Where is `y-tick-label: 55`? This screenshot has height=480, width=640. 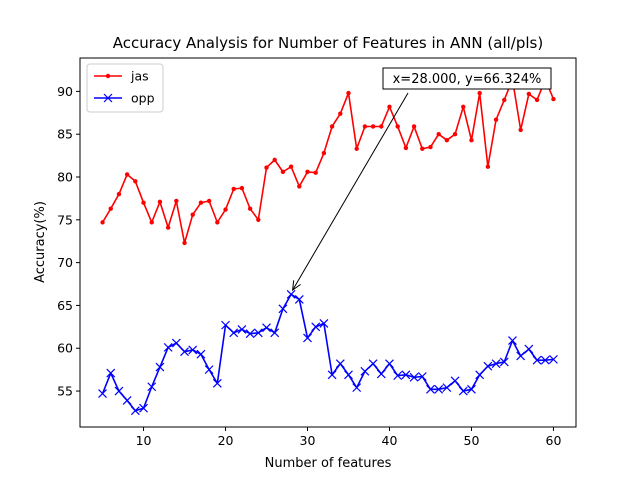 y-tick-label: 55 is located at coordinates (65, 391).